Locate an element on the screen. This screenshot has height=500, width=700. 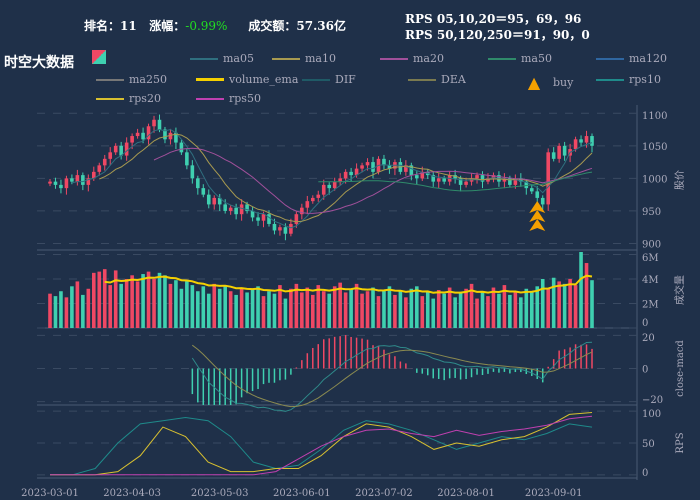
ma50-line is located at coordinates (455, 181).